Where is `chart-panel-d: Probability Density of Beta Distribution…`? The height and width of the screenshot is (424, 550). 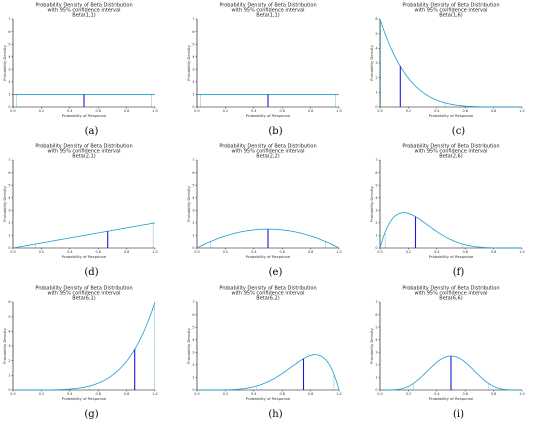
chart-panel-d: Probability Density of Beta Distribution… is located at coordinates (91, 211).